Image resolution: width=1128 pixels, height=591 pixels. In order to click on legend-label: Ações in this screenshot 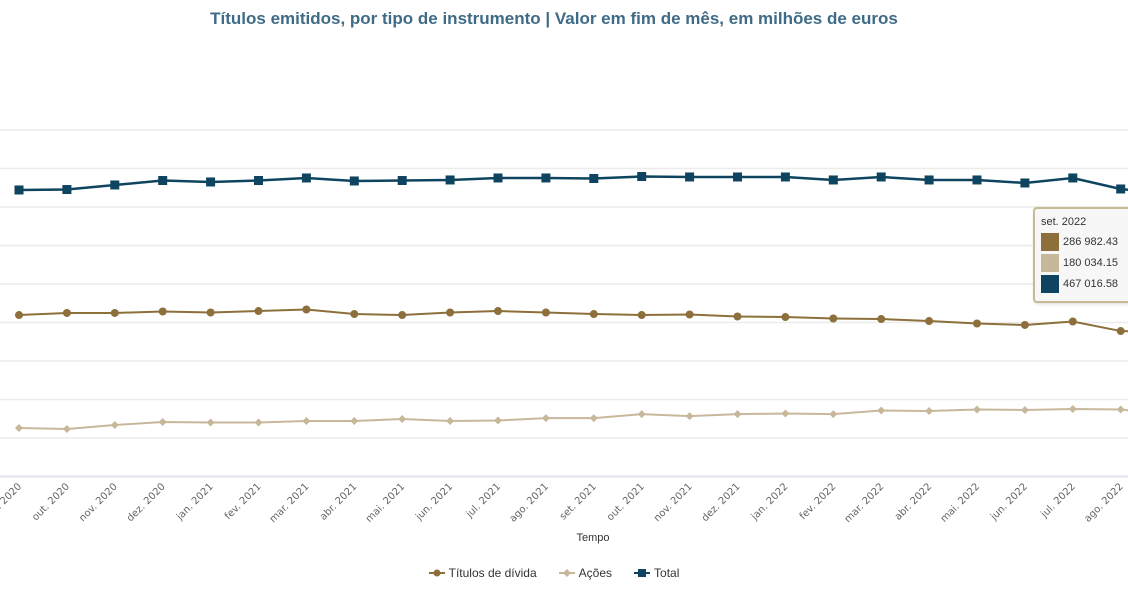, I will do `click(595, 573)`.